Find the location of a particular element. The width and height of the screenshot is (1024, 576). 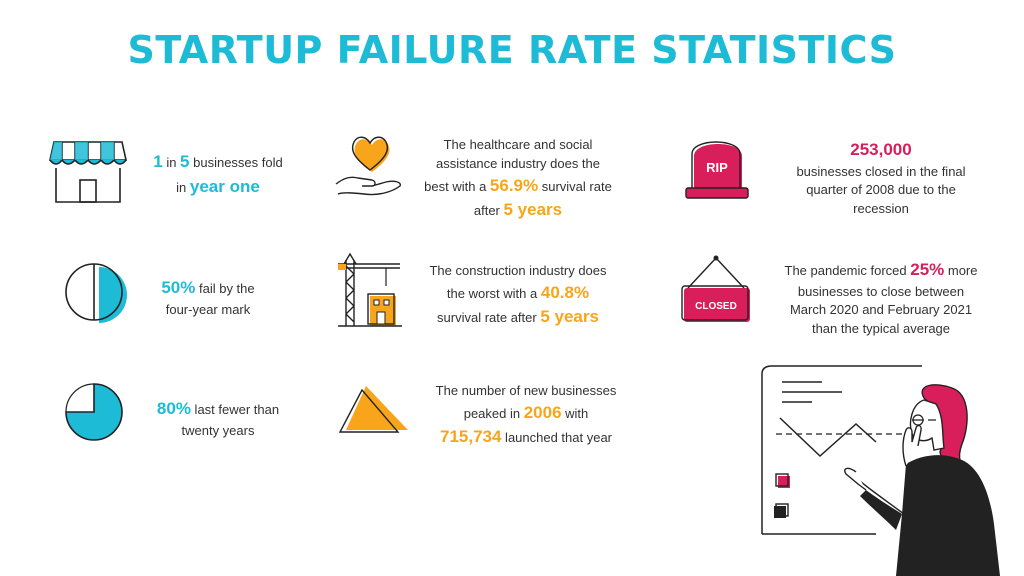

rip-label: RIP is located at coordinates (717, 167).